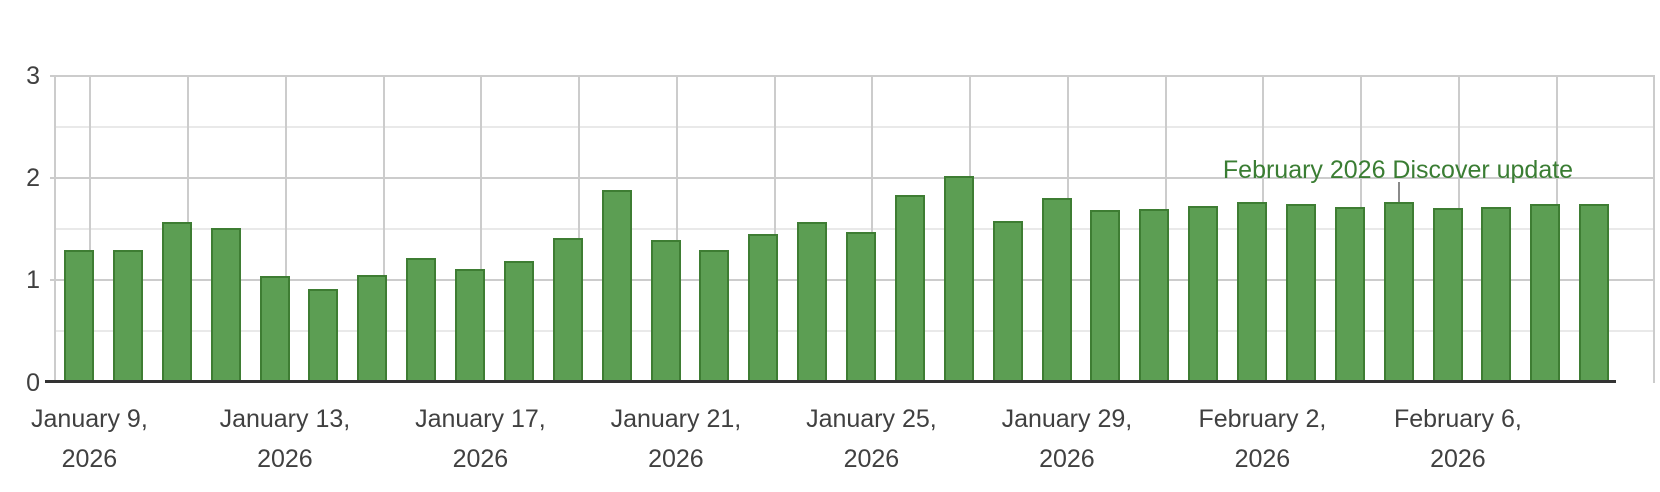  Describe the element at coordinates (1594, 293) in the screenshot. I see `bar-february-9-2026` at that location.